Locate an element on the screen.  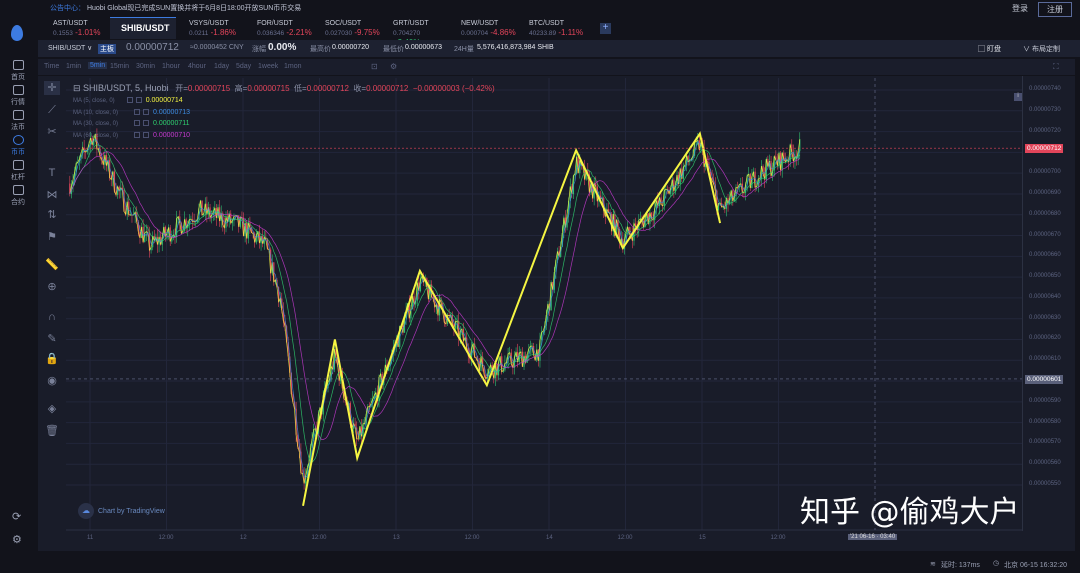
login-link: 登录 is located at coordinates (1020, 8).